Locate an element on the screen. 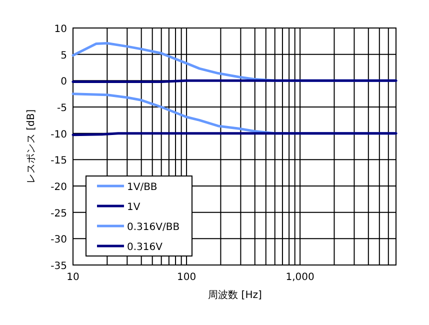 The height and width of the screenshot is (325, 429). y-tick-label: -15 is located at coordinates (58, 161).